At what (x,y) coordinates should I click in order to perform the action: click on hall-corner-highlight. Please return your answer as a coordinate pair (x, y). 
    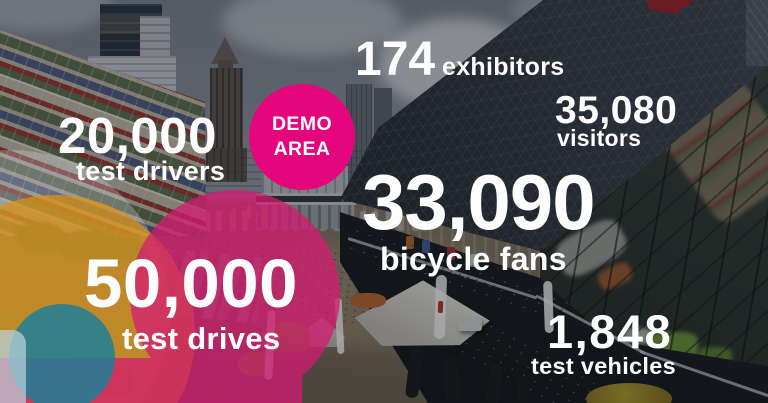
    Looking at the image, I should click on (757, 33).